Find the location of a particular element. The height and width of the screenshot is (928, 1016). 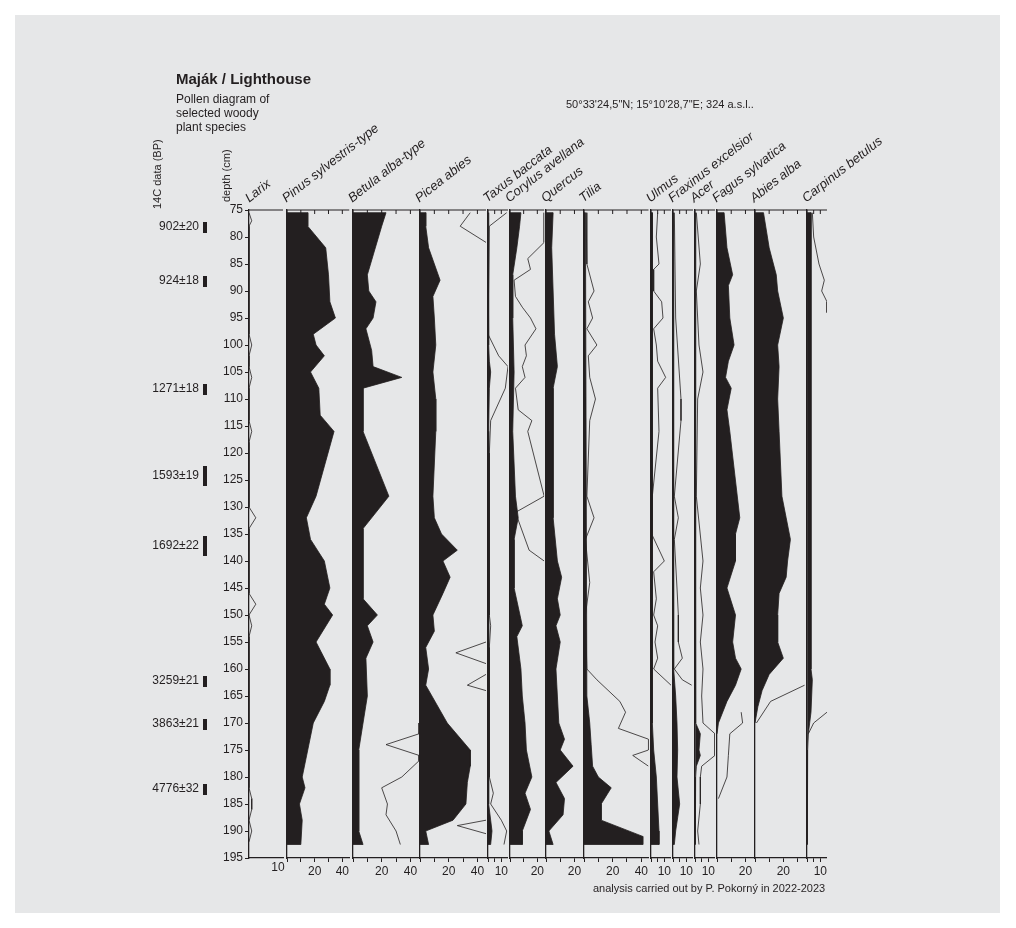

text: 14C data (BP) is located at coordinates (157, 174).